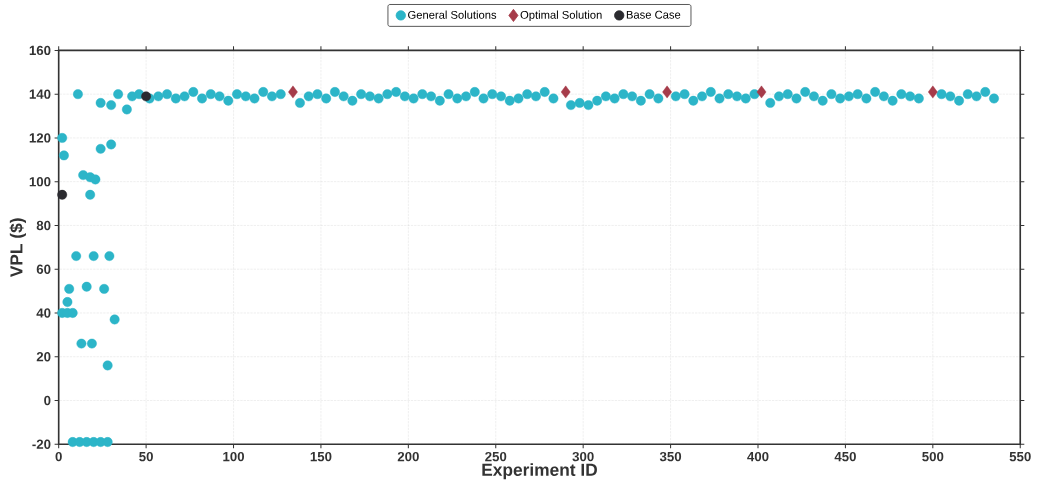  I want to click on legend-label: Base Case, so click(653, 14).